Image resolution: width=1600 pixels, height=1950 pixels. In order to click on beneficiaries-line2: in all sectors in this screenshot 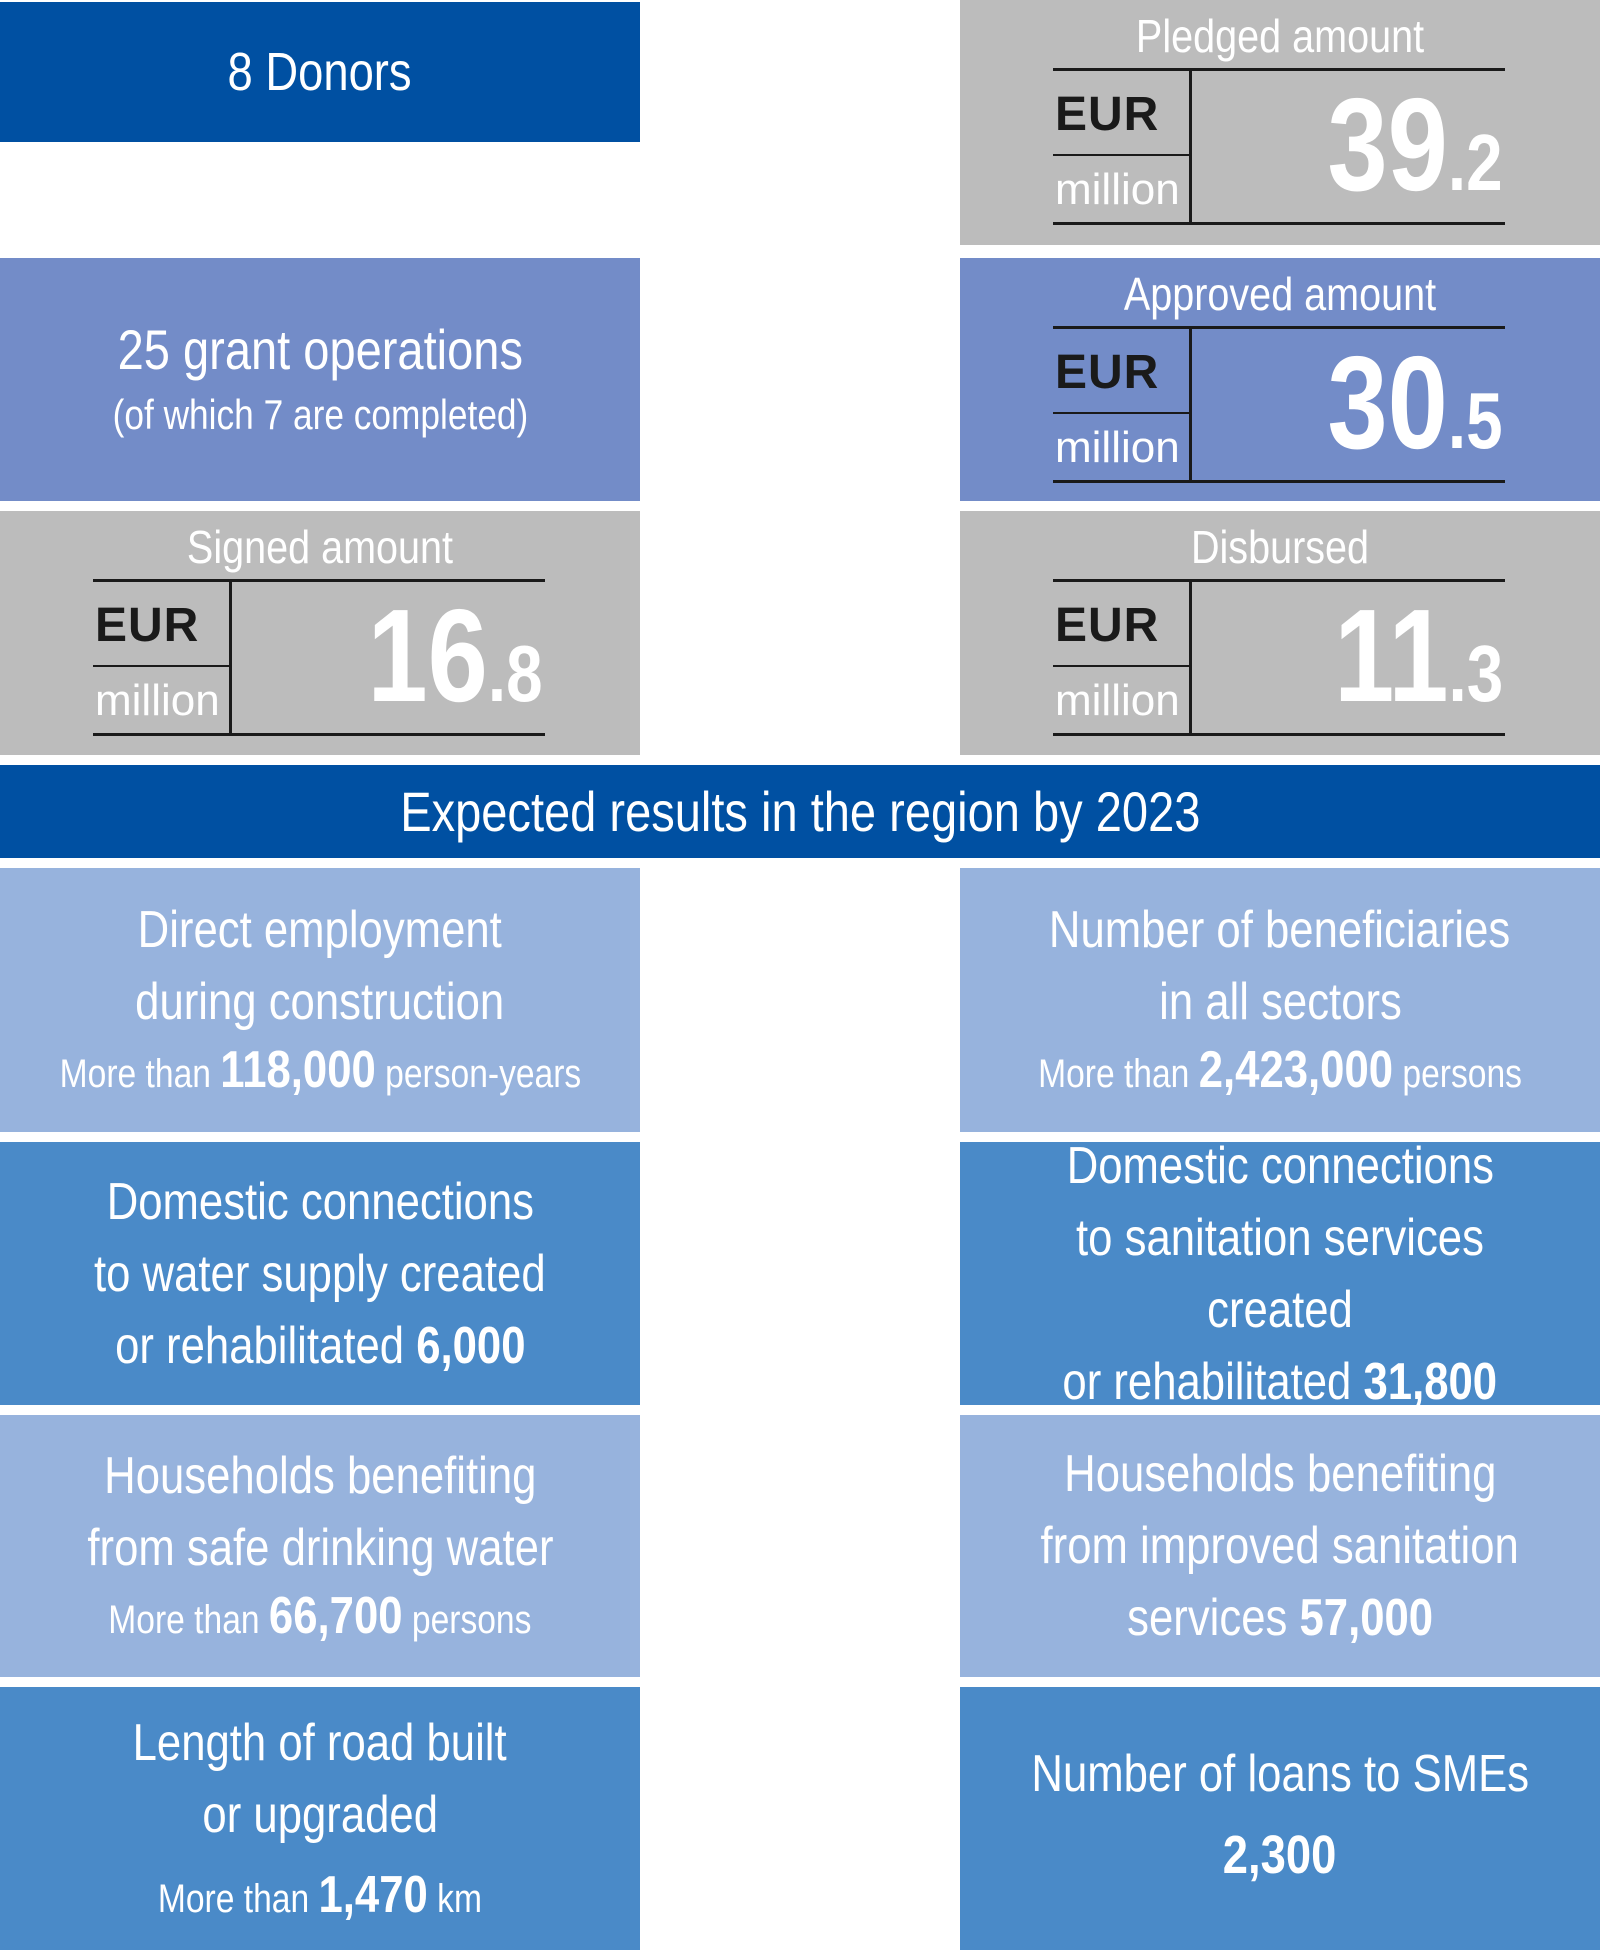, I will do `click(1280, 1002)`.